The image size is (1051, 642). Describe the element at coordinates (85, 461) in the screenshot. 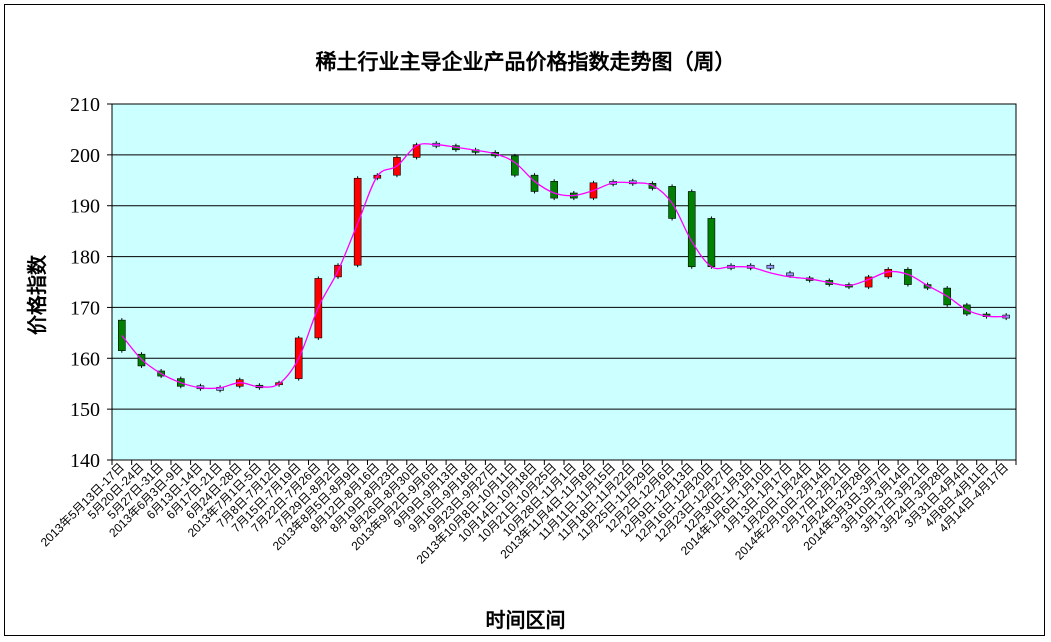

I see `y-tick-label: 140` at that location.